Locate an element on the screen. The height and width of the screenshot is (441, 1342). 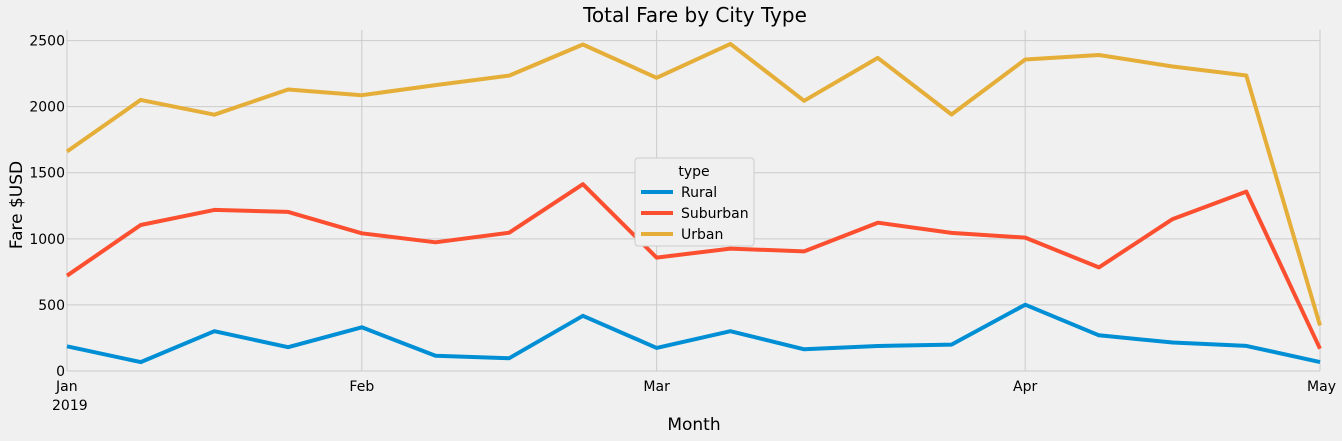
legend-label-suburban: Suburban is located at coordinates (715, 214).